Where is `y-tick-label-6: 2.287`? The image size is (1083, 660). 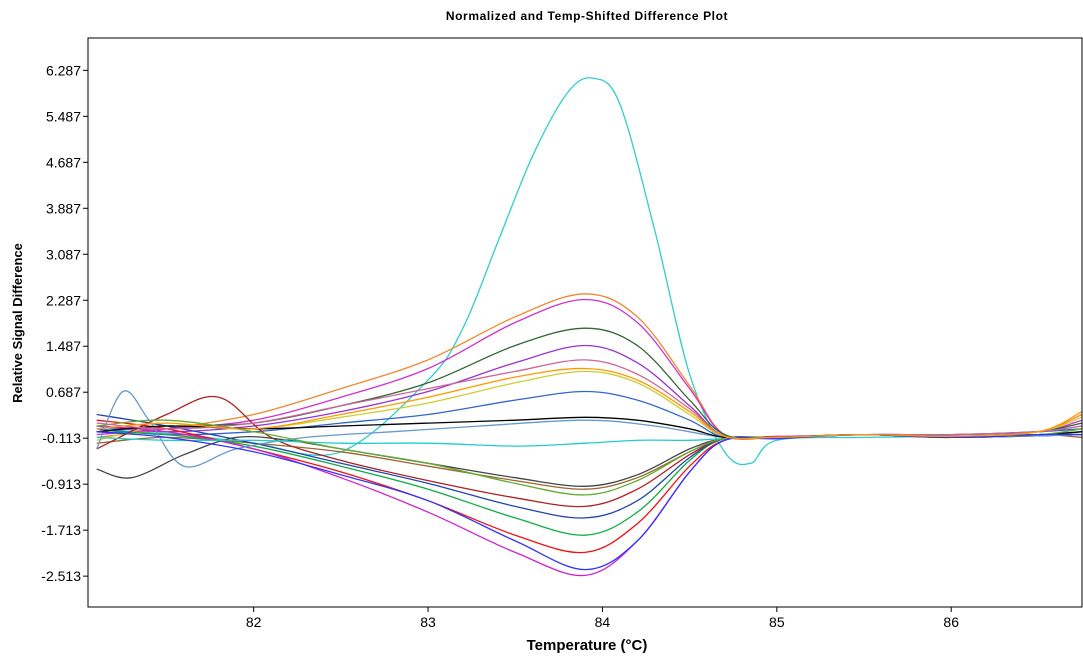 y-tick-label-6: 2.287 is located at coordinates (63, 300).